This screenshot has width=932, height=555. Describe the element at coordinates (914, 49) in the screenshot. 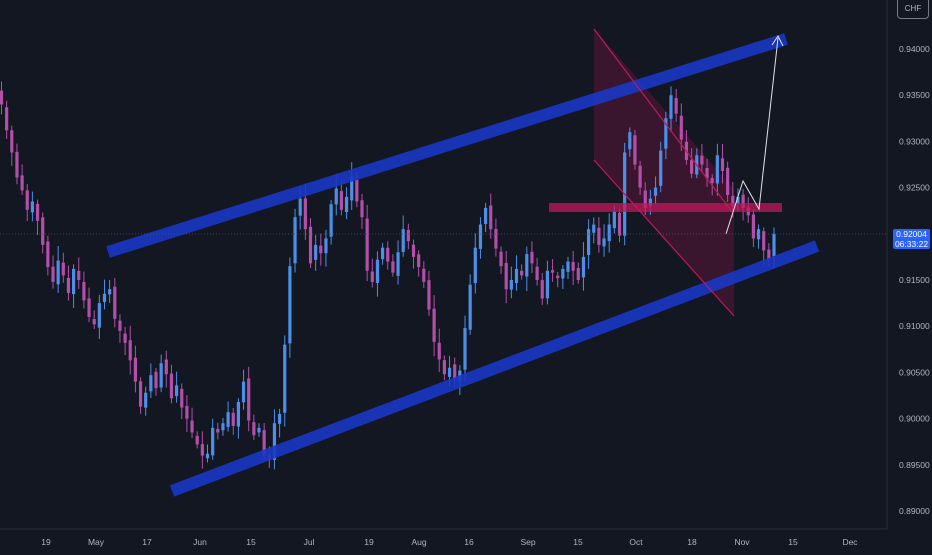

I see `price-tick-label: 0.94000` at that location.